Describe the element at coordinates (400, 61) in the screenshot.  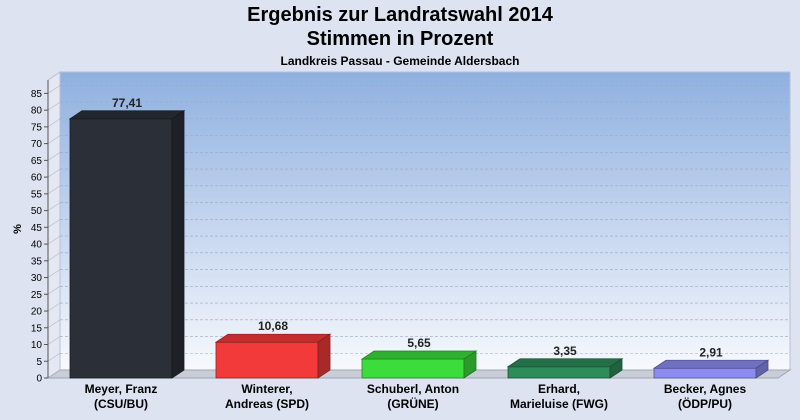
I see `chart-caption: Landkreis Passau - Gemeinde Aldersbach` at that location.